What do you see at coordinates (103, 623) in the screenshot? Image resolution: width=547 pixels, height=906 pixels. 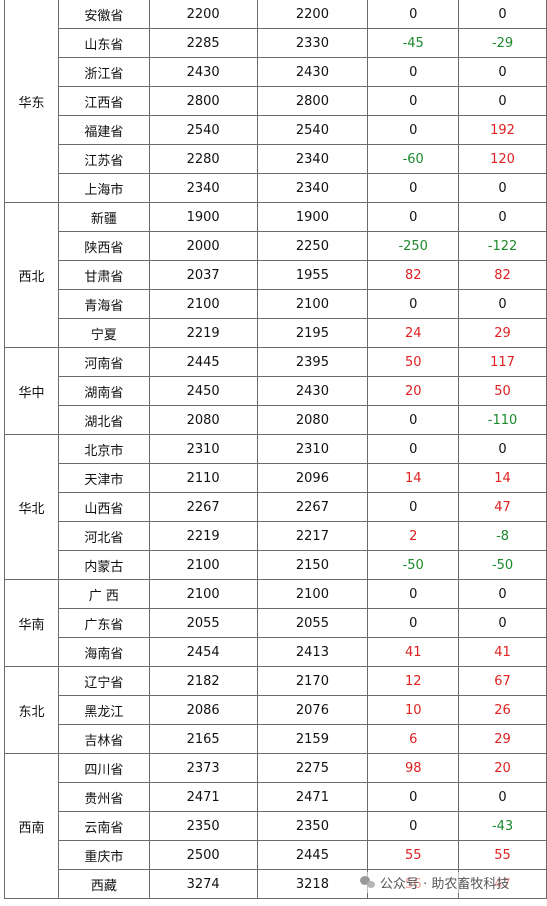 I see `province-cell: 广东省` at bounding box center [103, 623].